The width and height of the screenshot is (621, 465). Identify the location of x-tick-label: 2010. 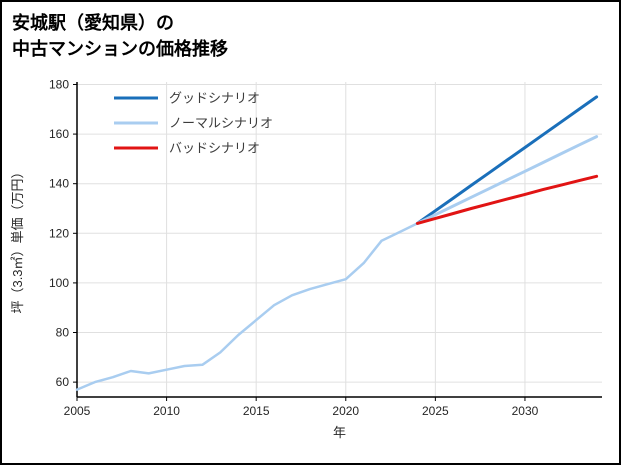
(166, 411).